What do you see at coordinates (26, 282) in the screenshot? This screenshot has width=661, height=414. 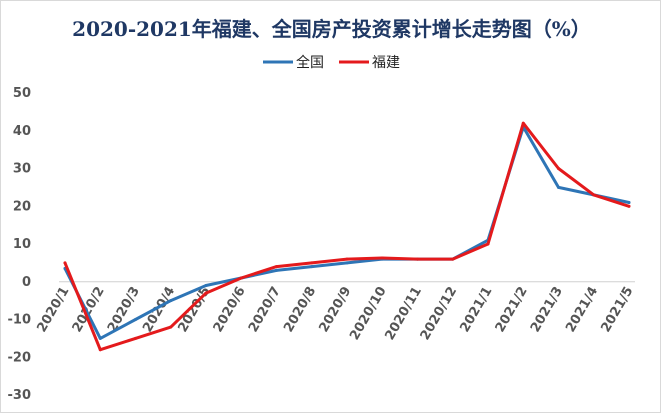 I see `y-tick-label: 0` at bounding box center [26, 282].